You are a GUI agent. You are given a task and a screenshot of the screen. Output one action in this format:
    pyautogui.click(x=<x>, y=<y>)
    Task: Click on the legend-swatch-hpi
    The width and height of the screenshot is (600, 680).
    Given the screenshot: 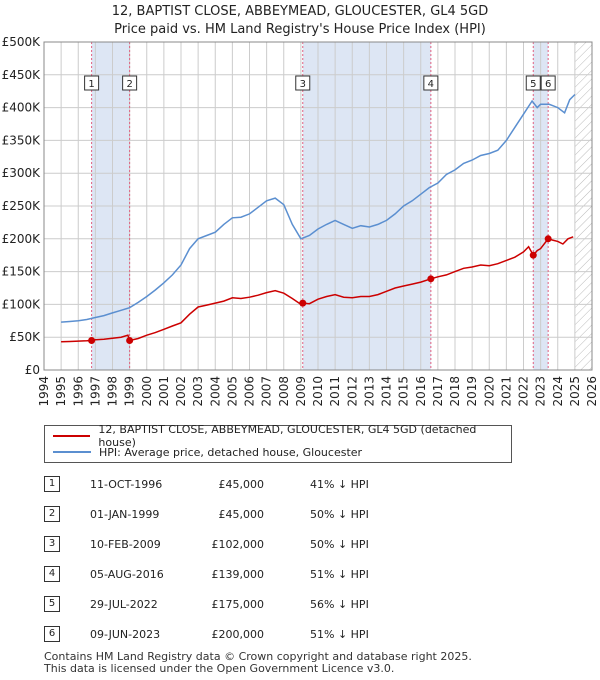 What is the action you would take?
    pyautogui.click(x=72, y=452)
    